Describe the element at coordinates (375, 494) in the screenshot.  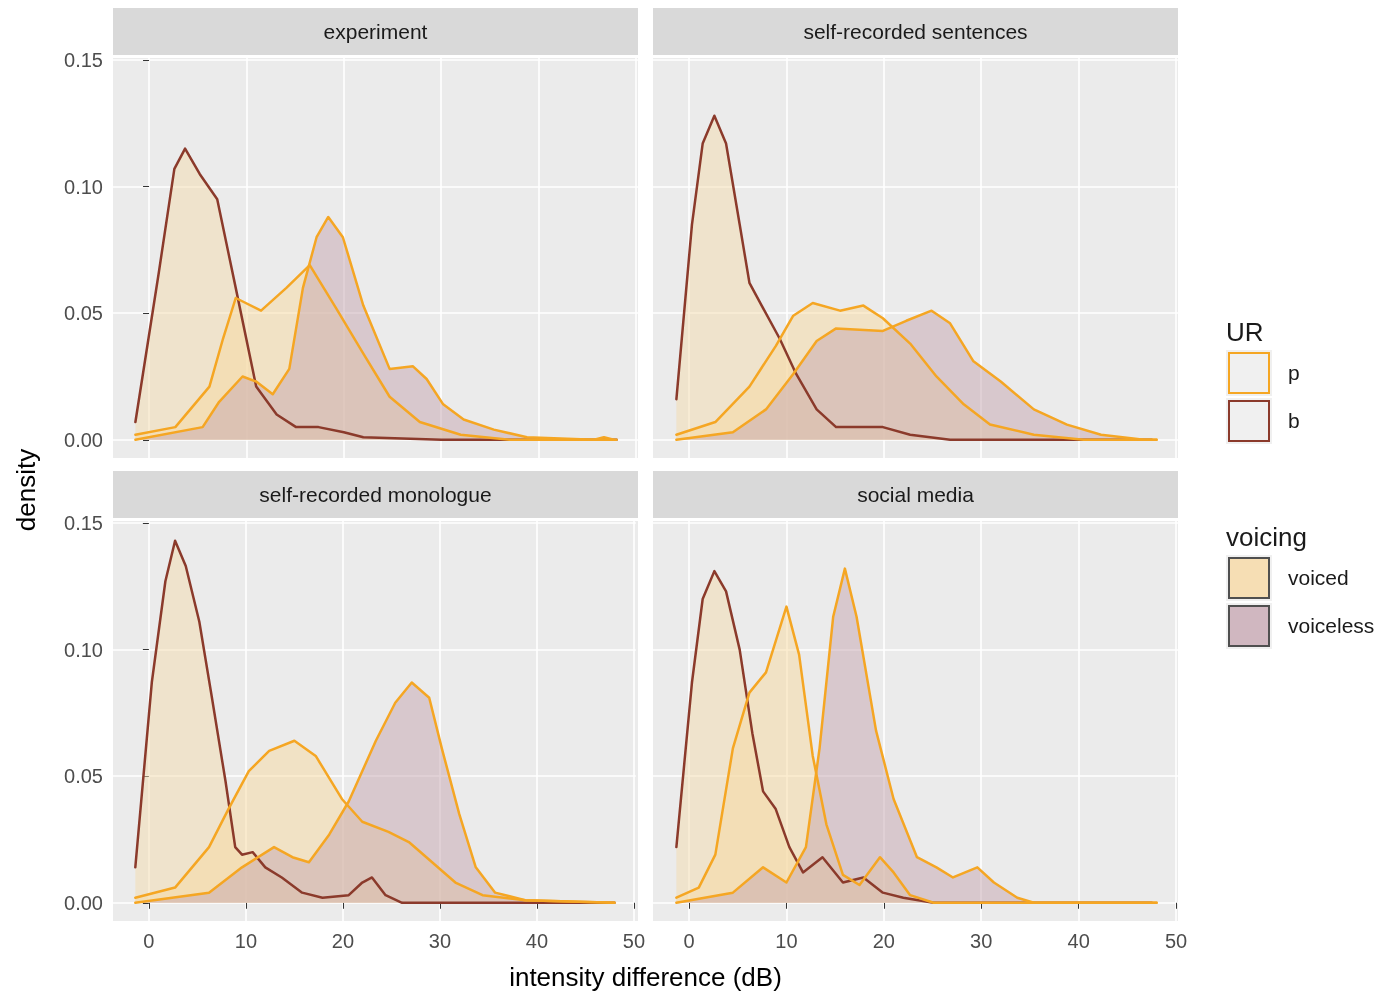
I see `chart-title: self-recorded monologue` at that location.